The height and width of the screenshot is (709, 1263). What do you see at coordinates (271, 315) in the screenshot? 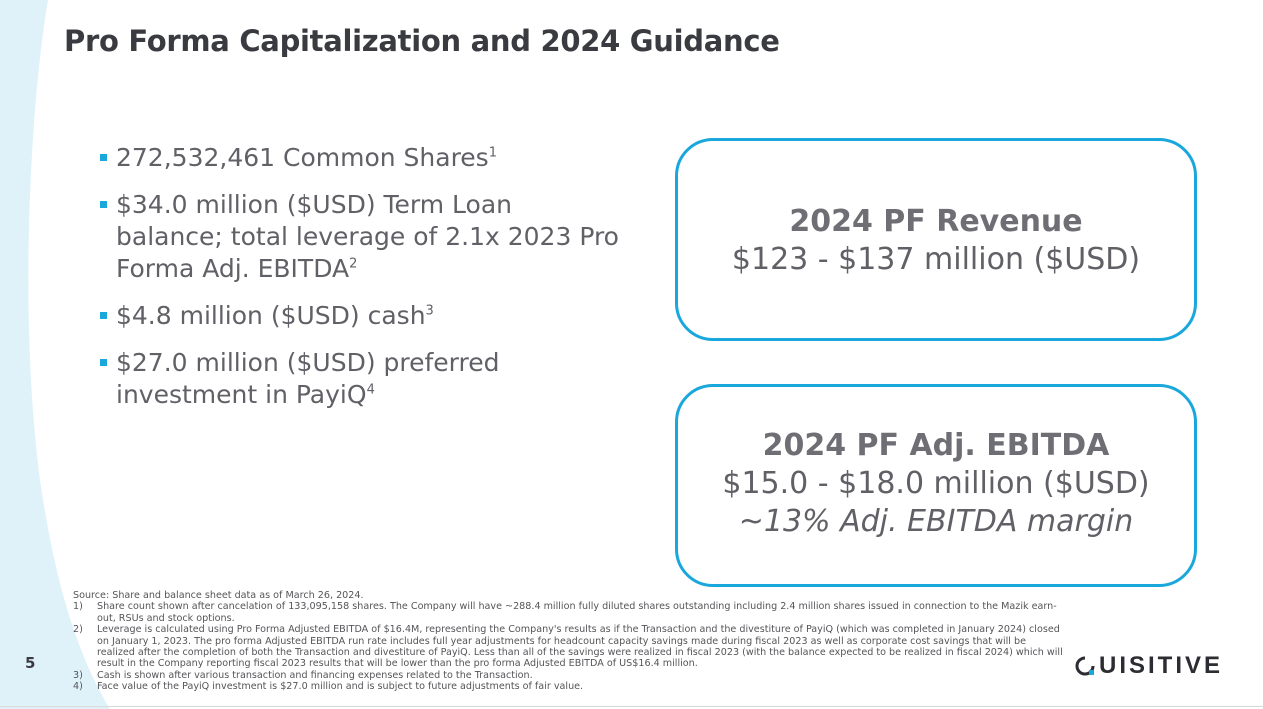
I see `bullet-text: $4.8 million ($USD) cash` at bounding box center [271, 315].